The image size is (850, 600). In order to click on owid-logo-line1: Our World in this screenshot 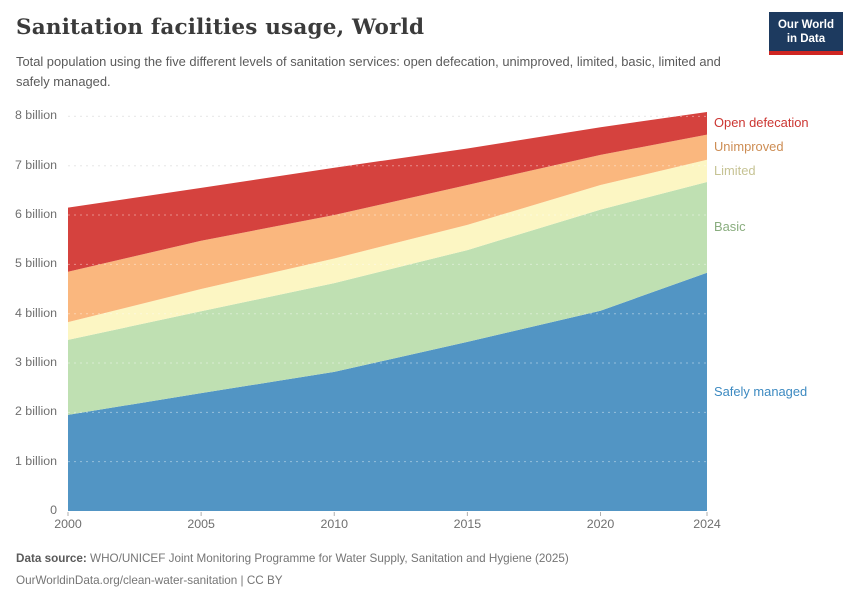, I will do `click(805, 25)`.